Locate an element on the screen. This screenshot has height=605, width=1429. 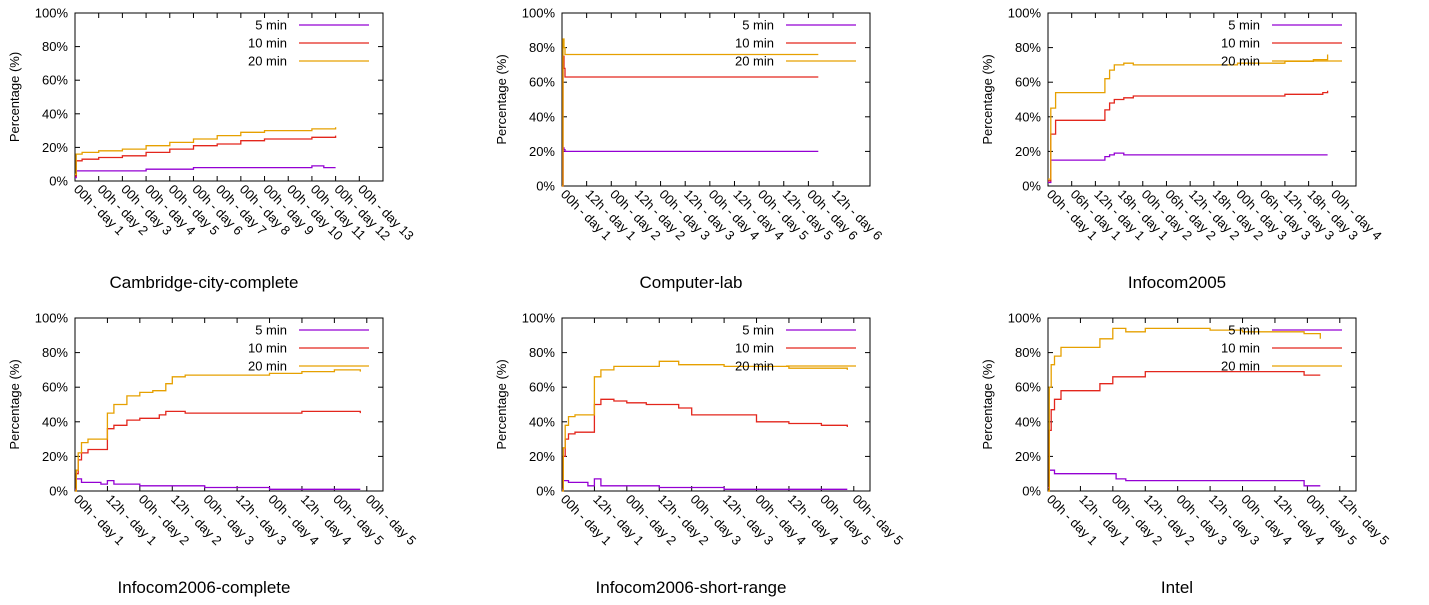
panel-title: Infocom2006-complete is located at coordinates (204, 587).